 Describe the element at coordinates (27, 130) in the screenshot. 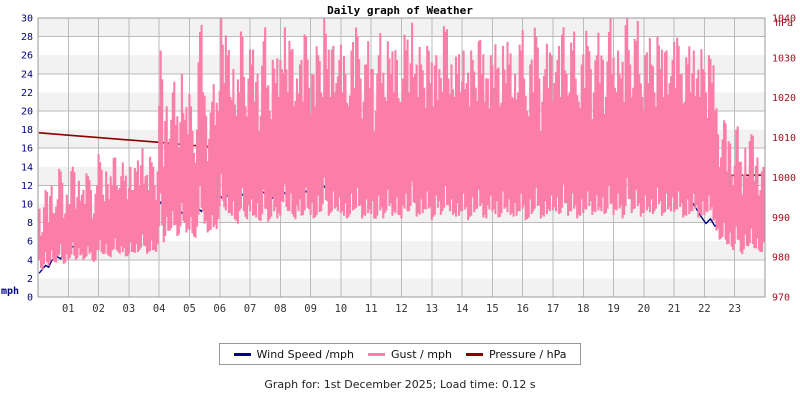

I see `left-axis-tick: 18` at that location.